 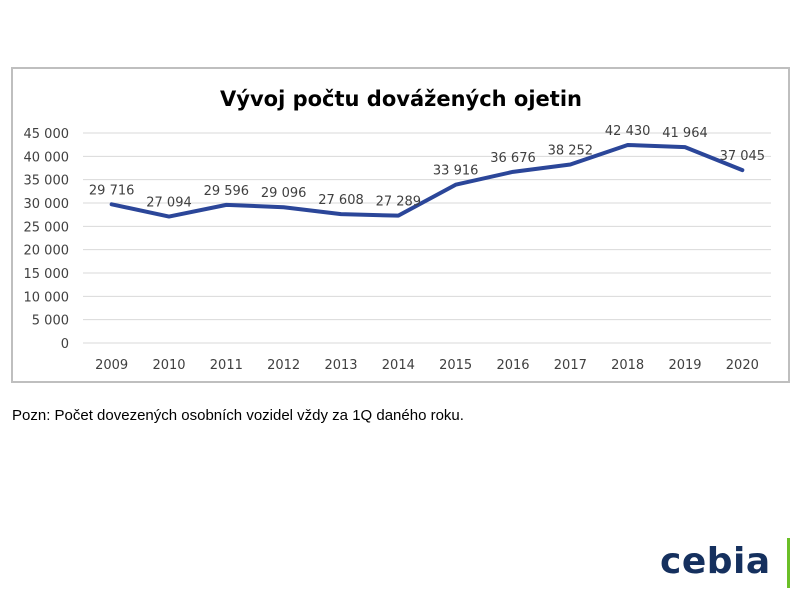 What do you see at coordinates (627, 365) in the screenshot?
I see `x-tick-label: 2018` at bounding box center [627, 365].